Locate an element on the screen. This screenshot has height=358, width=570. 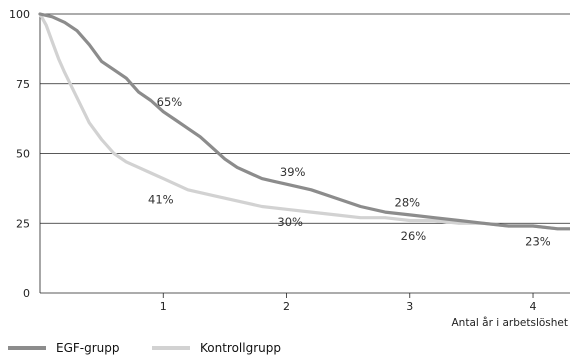
annotation-label: 30% is located at coordinates (290, 222).